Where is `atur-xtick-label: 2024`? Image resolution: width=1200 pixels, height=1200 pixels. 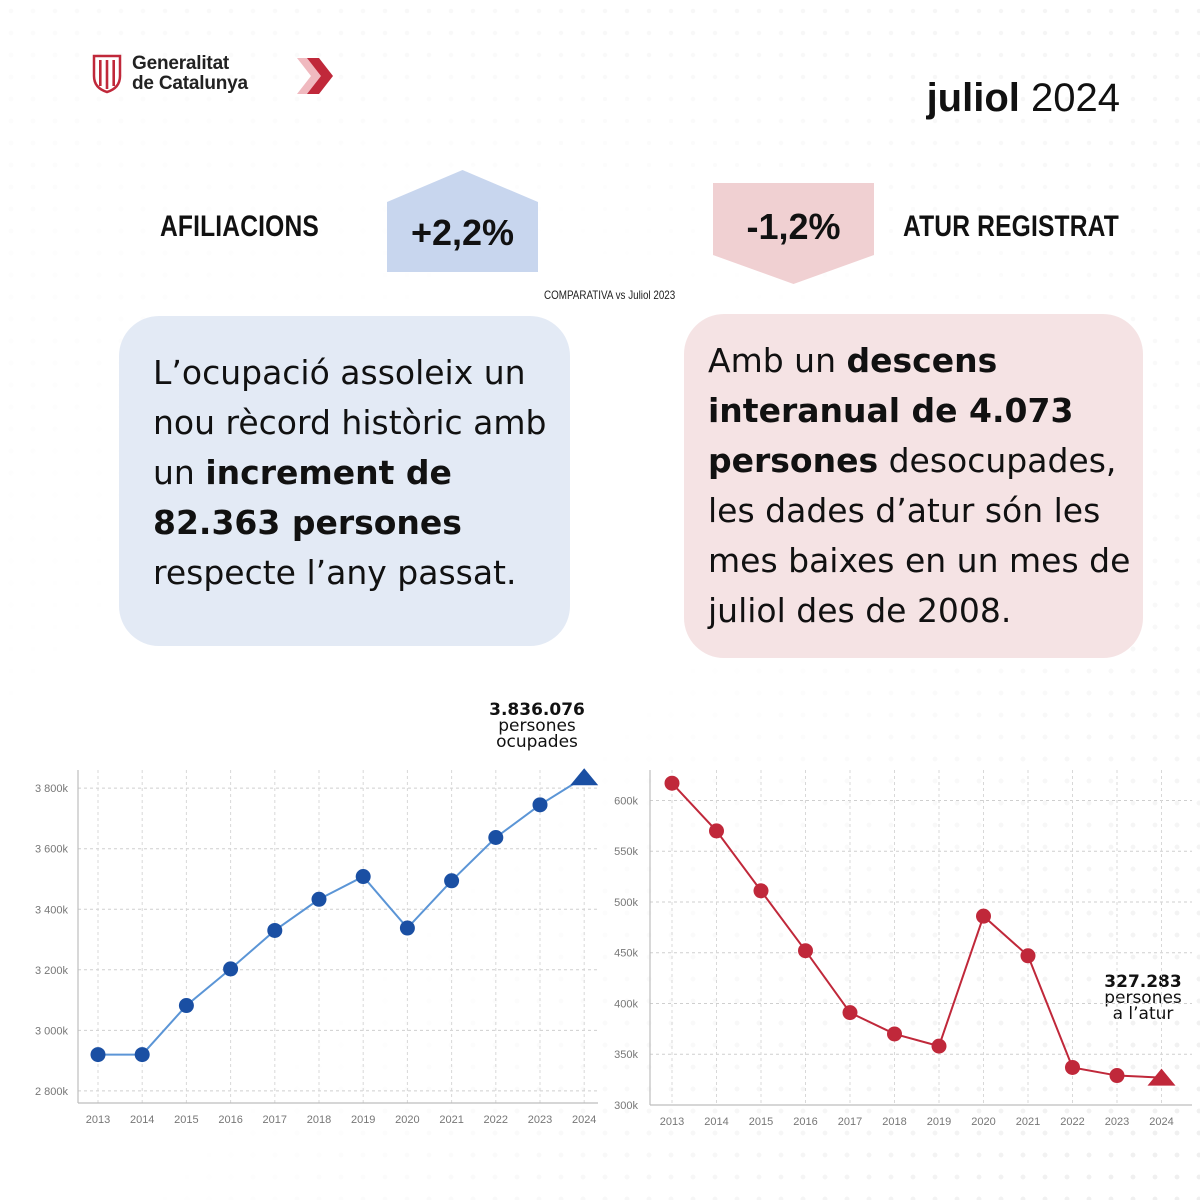 atur-xtick-label: 2024 is located at coordinates (1161, 1122).